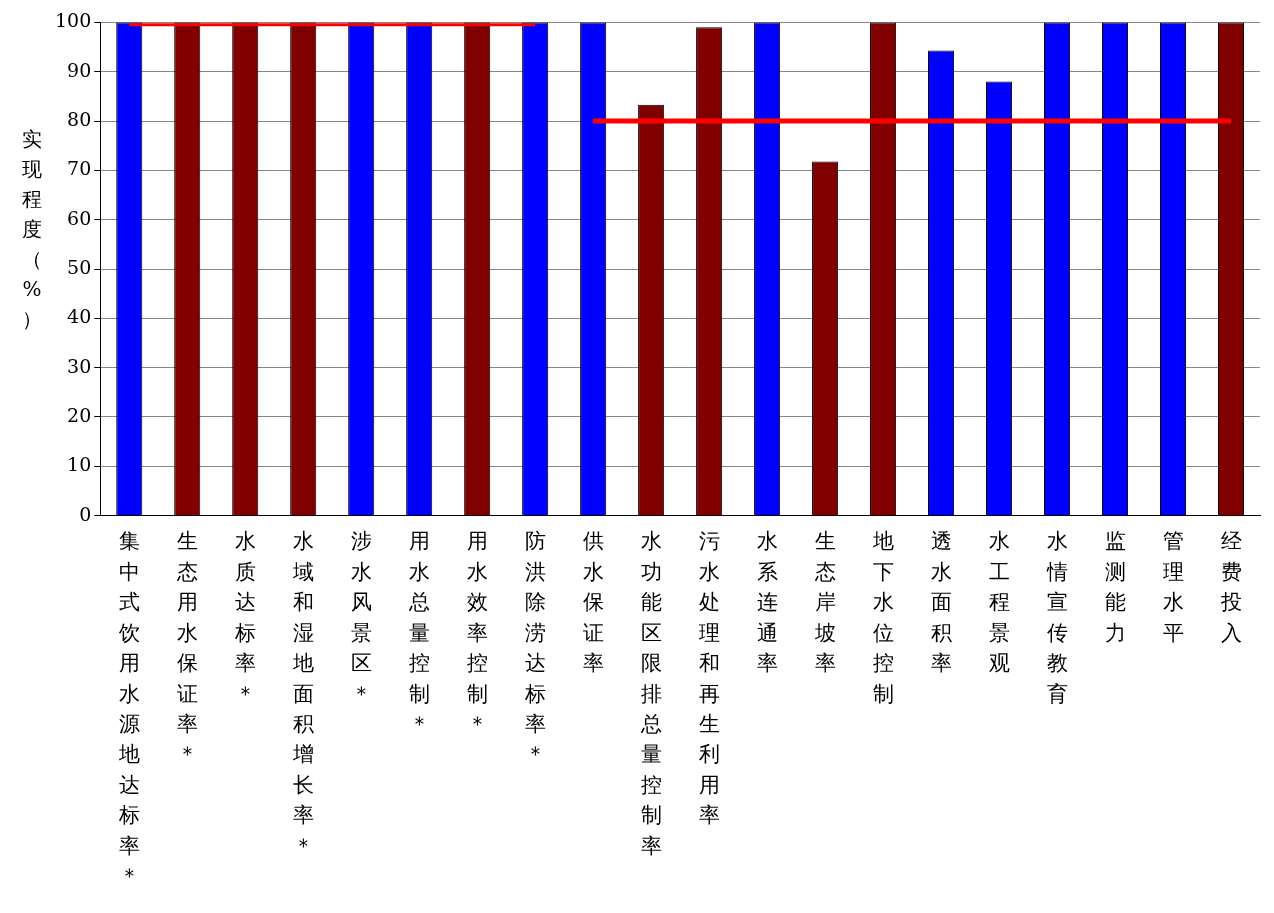  Describe the element at coordinates (79, 168) in the screenshot. I see `y-tick-label: 70` at that location.